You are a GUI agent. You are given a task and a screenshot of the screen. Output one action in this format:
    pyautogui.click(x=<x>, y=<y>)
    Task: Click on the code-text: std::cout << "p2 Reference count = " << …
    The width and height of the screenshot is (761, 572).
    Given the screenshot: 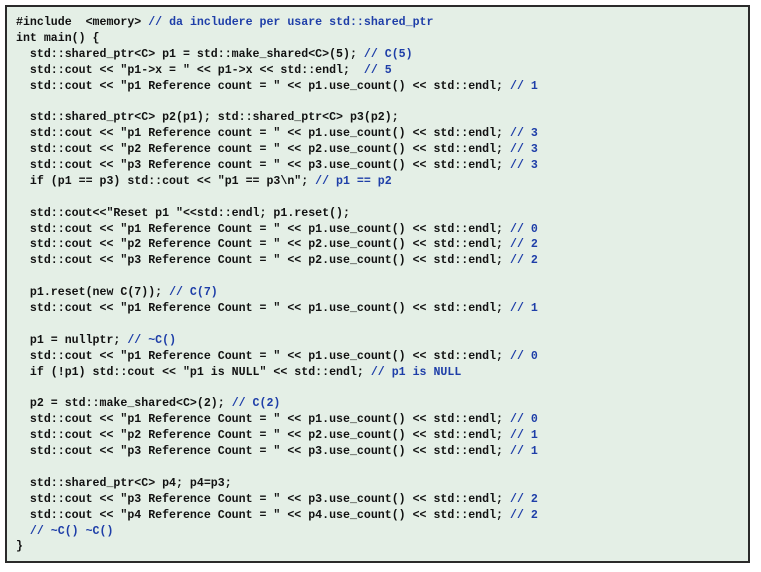 What is the action you would take?
    pyautogui.click(x=263, y=150)
    